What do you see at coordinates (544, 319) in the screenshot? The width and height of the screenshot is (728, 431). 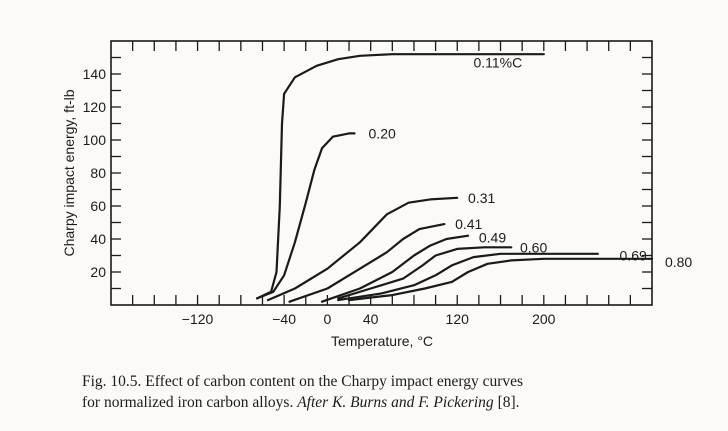 I see `x-tick-label: 200` at bounding box center [544, 319].